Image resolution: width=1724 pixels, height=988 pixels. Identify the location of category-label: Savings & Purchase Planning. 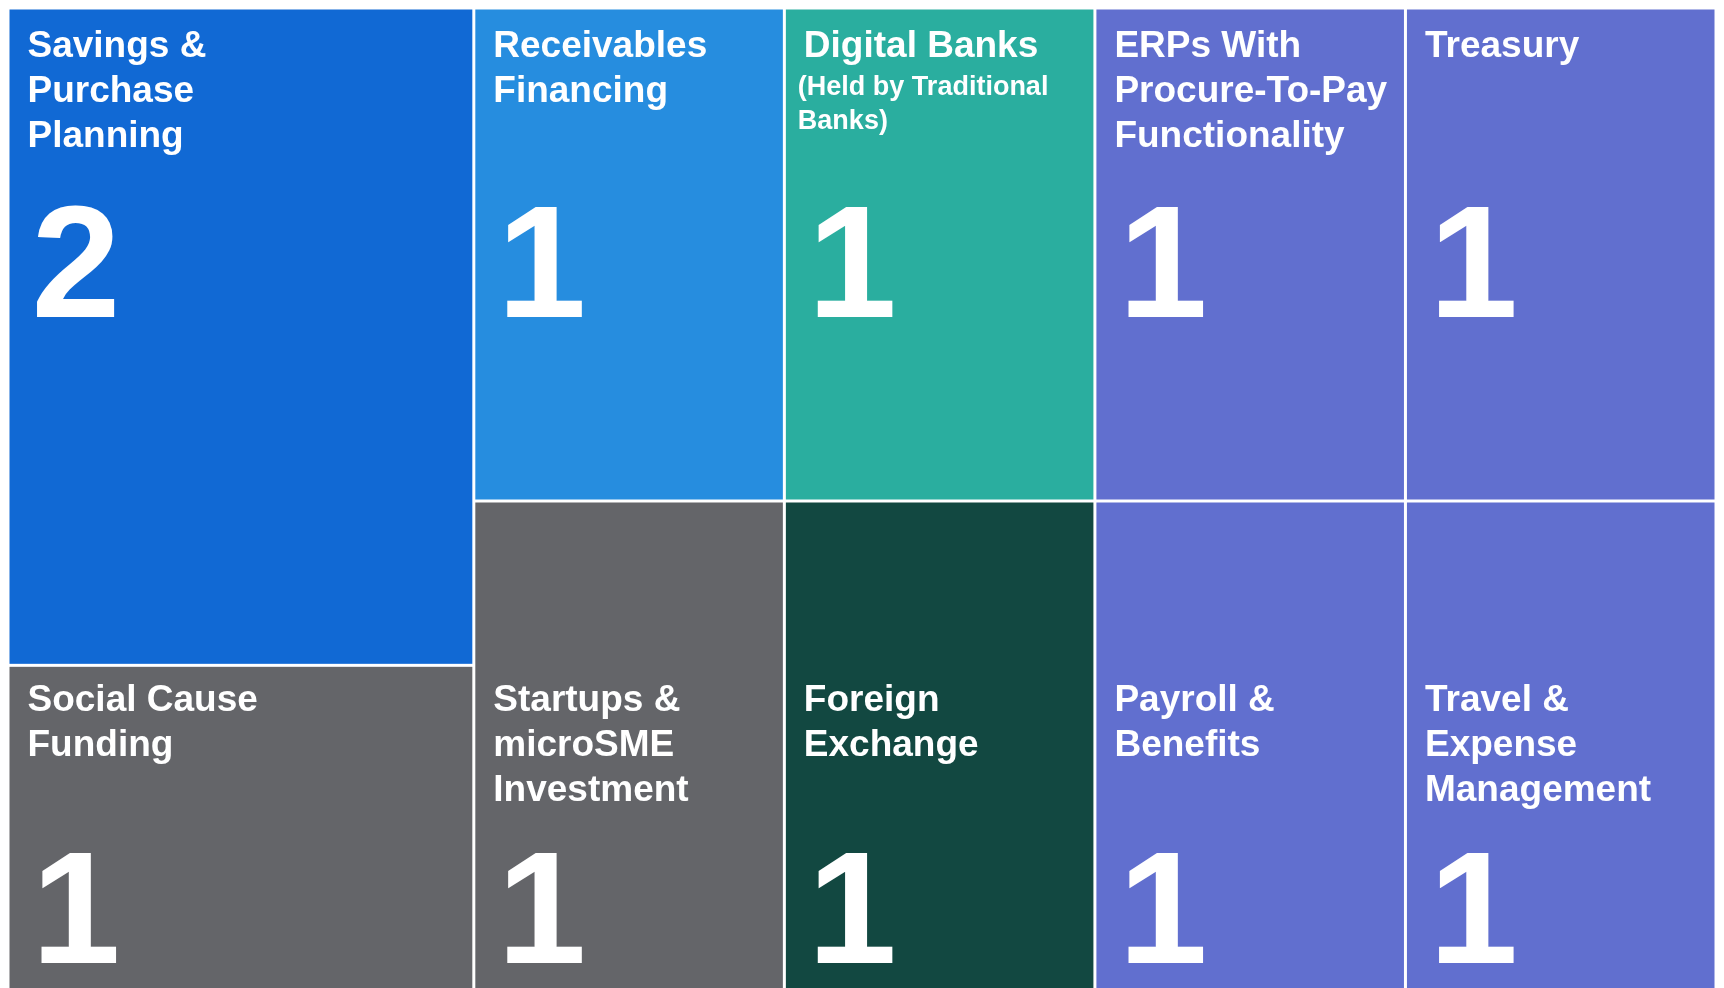
(117, 89).